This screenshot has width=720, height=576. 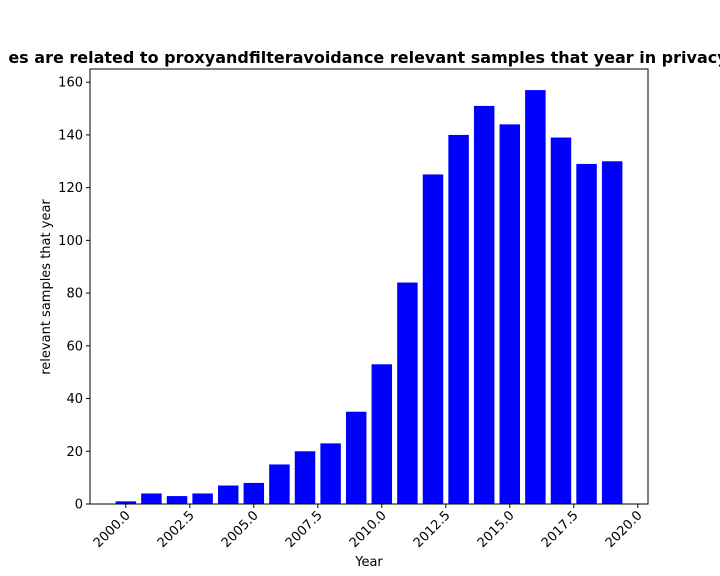 I want to click on bar-2009, so click(x=356, y=457).